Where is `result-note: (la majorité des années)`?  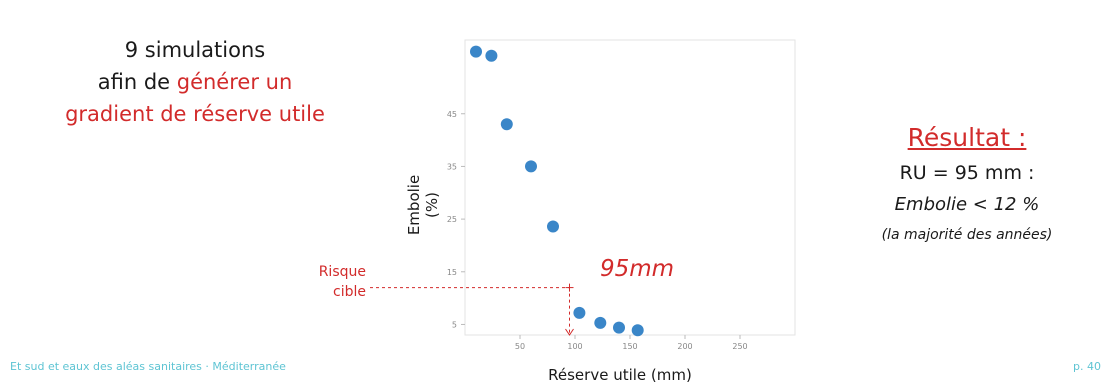 result-note: (la majorité des années) is located at coordinates (967, 235).